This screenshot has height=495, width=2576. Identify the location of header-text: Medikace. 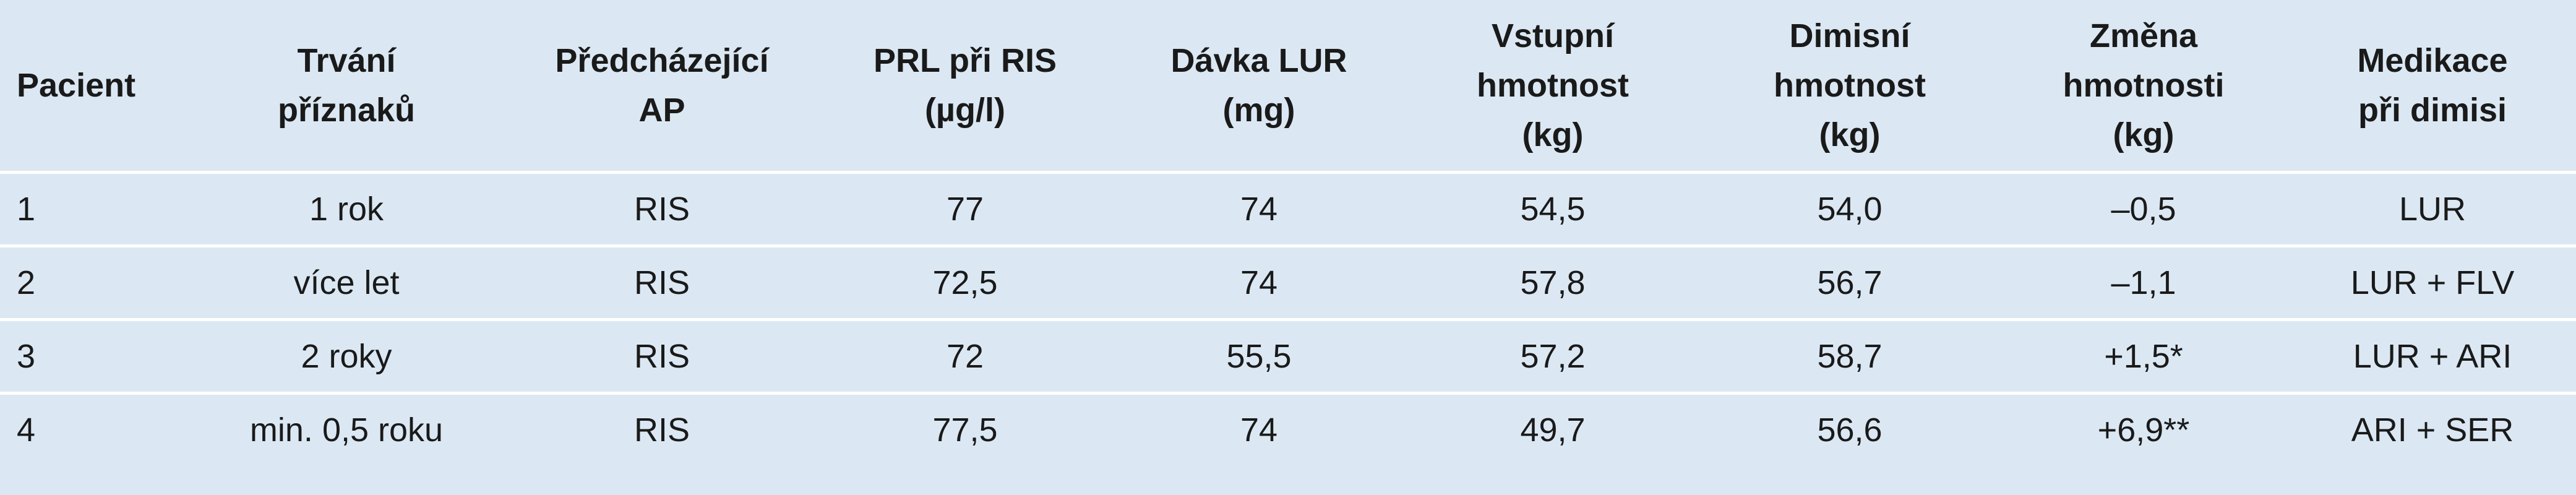
(2432, 60).